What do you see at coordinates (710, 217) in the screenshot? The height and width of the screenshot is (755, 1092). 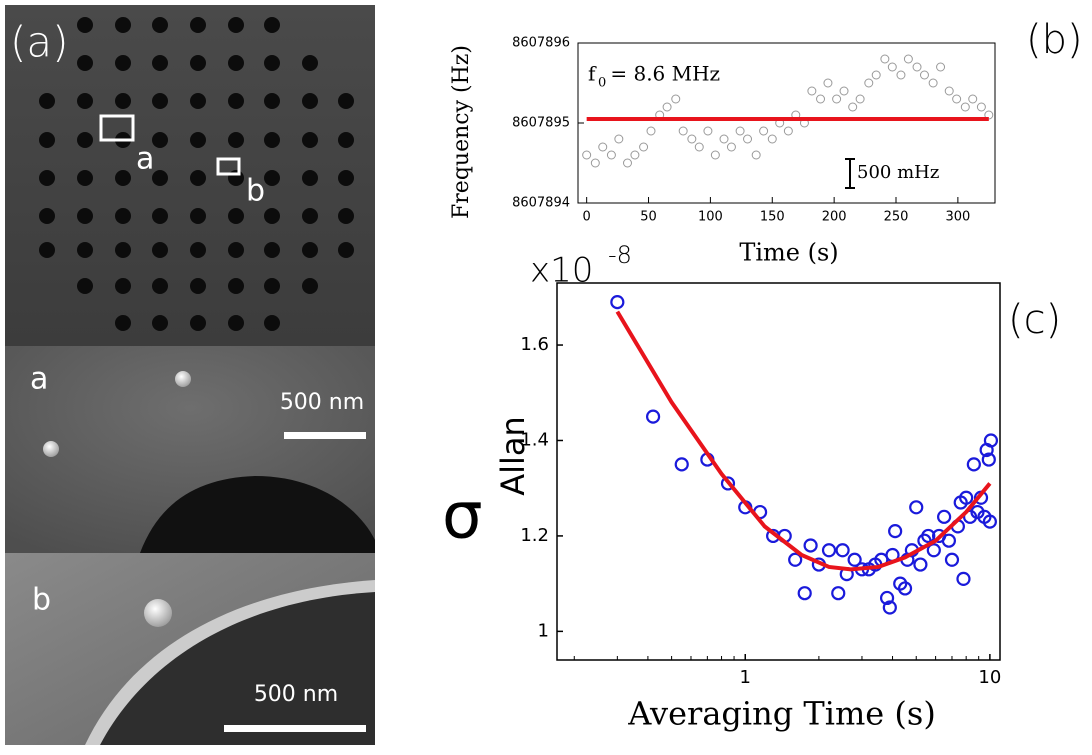 I see `x-tick-label: 100` at bounding box center [710, 217].